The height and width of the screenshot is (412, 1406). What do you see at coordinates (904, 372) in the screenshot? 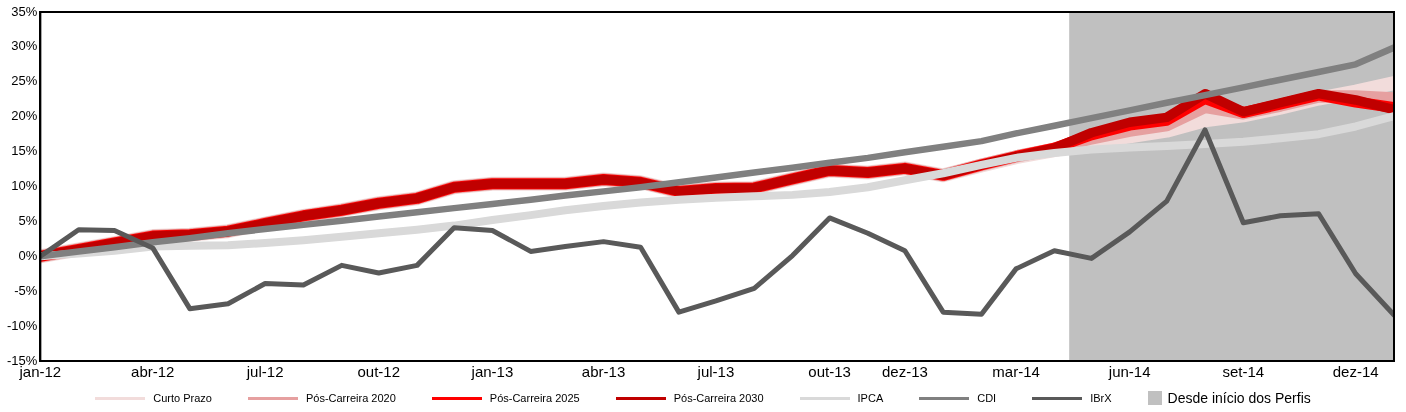
I see `x-tick-label: dez-13` at bounding box center [904, 372].